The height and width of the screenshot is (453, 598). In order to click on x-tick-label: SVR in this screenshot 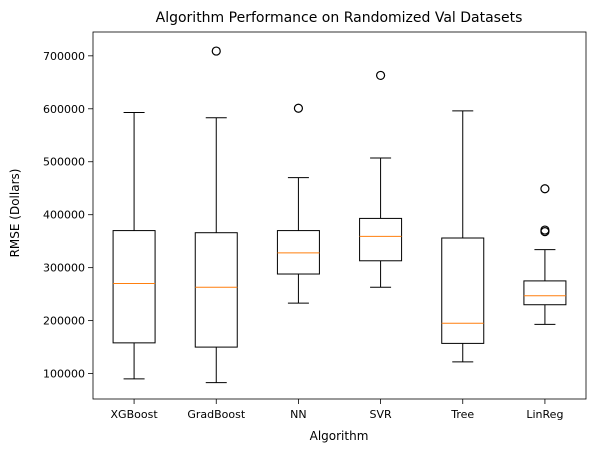, I will do `click(381, 414)`.